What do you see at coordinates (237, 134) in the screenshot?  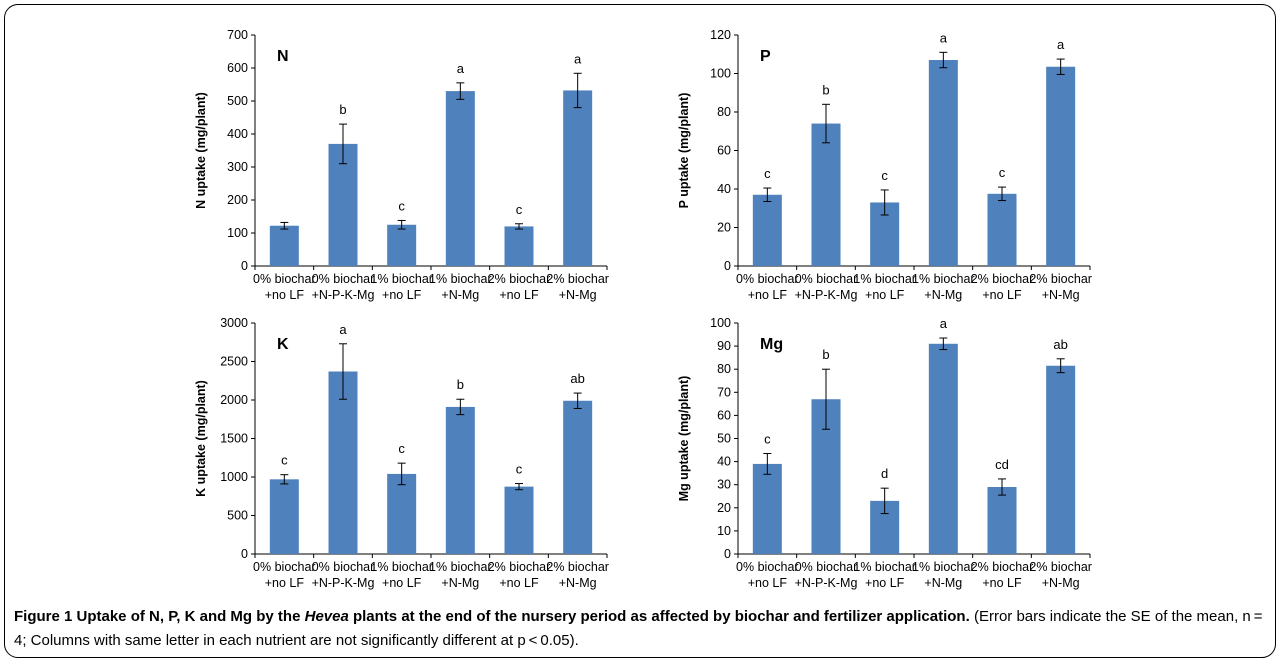 I see `y-tick-label: 400` at bounding box center [237, 134].